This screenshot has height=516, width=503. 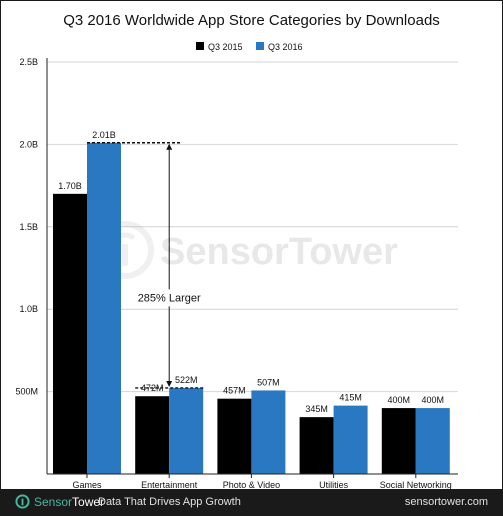 I want to click on data-label: 1.70B, so click(x=70, y=186).